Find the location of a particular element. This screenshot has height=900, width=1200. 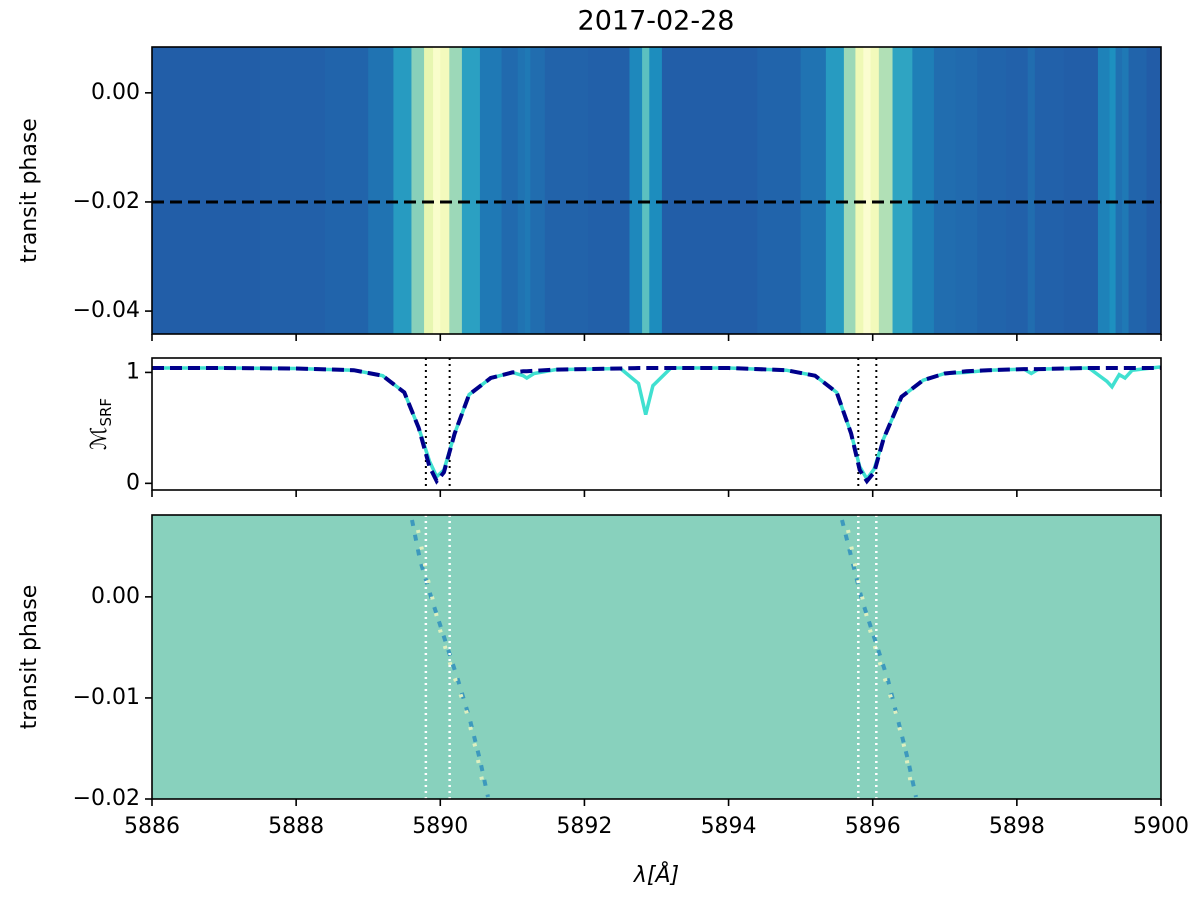

x-tick-label: 5890 is located at coordinates (440, 826).